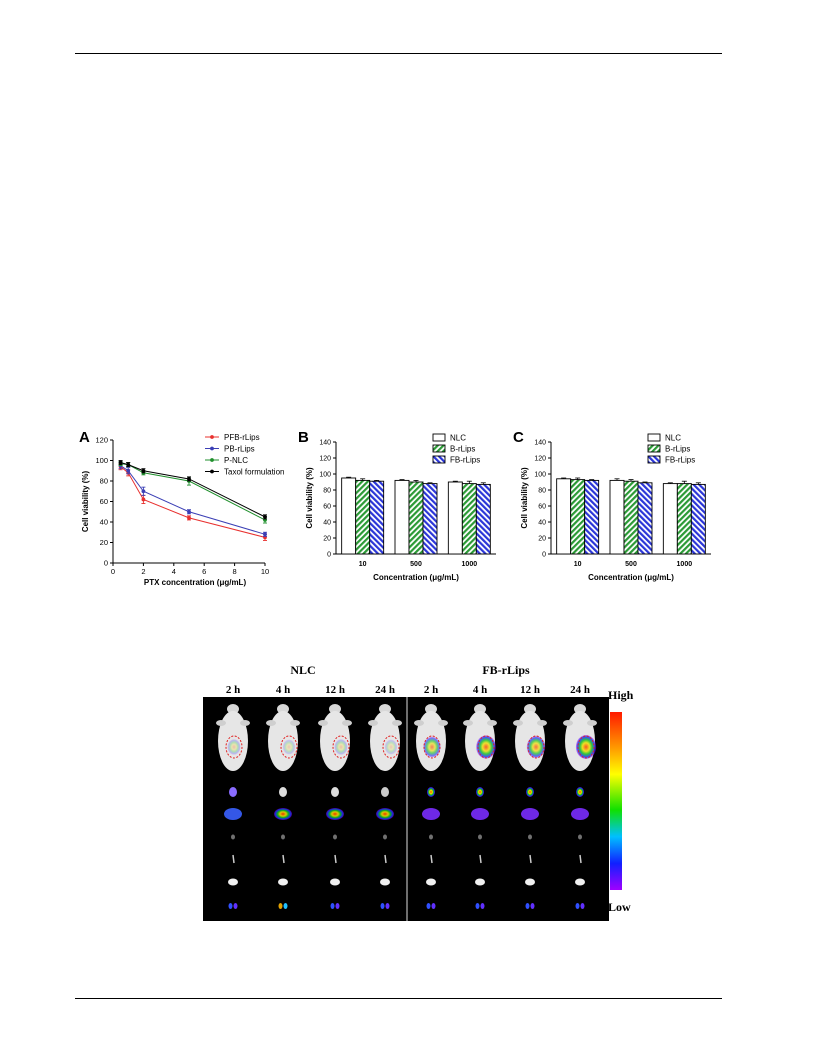  What do you see at coordinates (621, 801) in the screenshot?
I see `intensity-scale: High Low` at bounding box center [621, 801].